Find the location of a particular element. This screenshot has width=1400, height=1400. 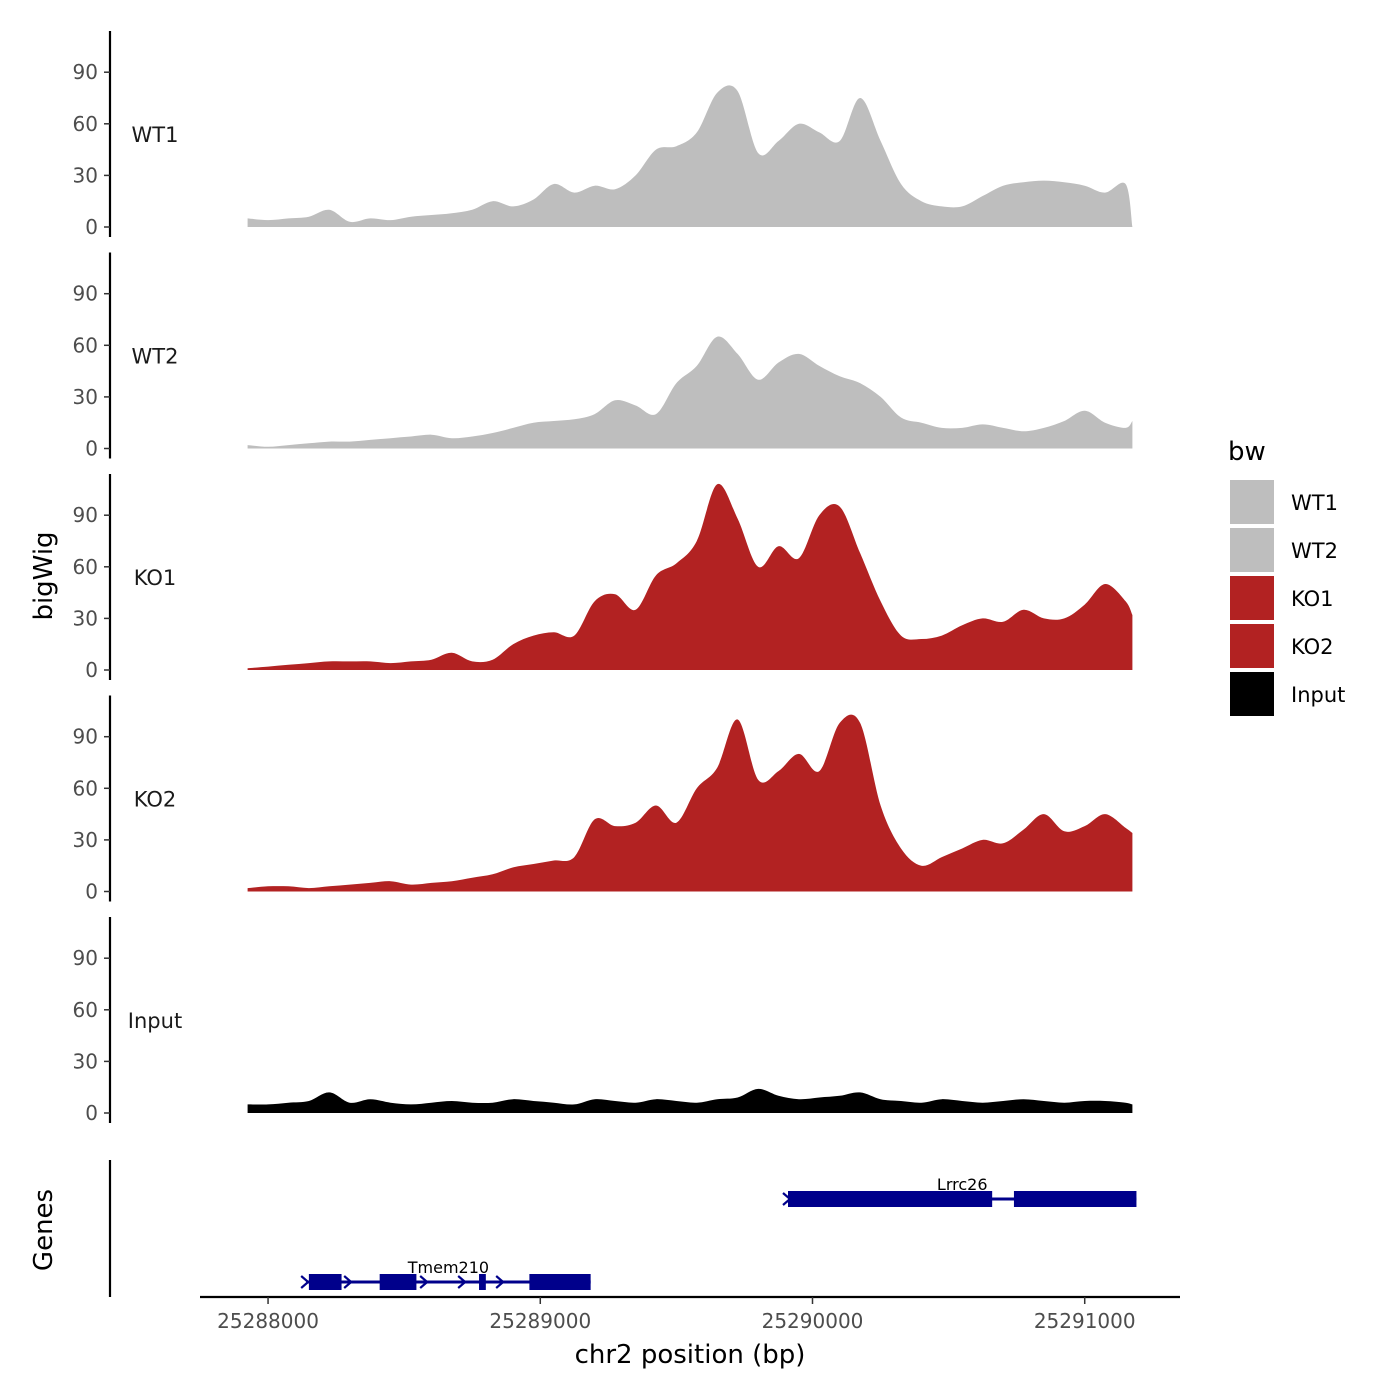

track-input: 0 30 60 90 Input is located at coordinates (603, 1021).